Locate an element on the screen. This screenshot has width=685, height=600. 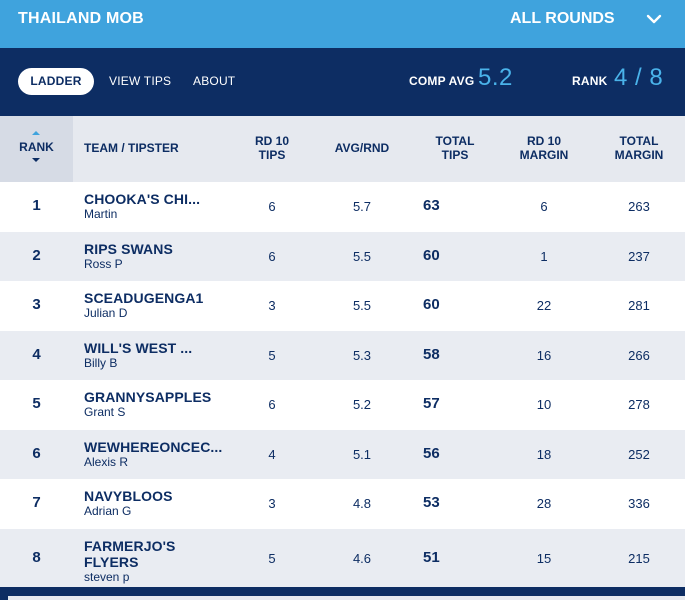
comp-avg-label: COMP AVG is located at coordinates (442, 81).